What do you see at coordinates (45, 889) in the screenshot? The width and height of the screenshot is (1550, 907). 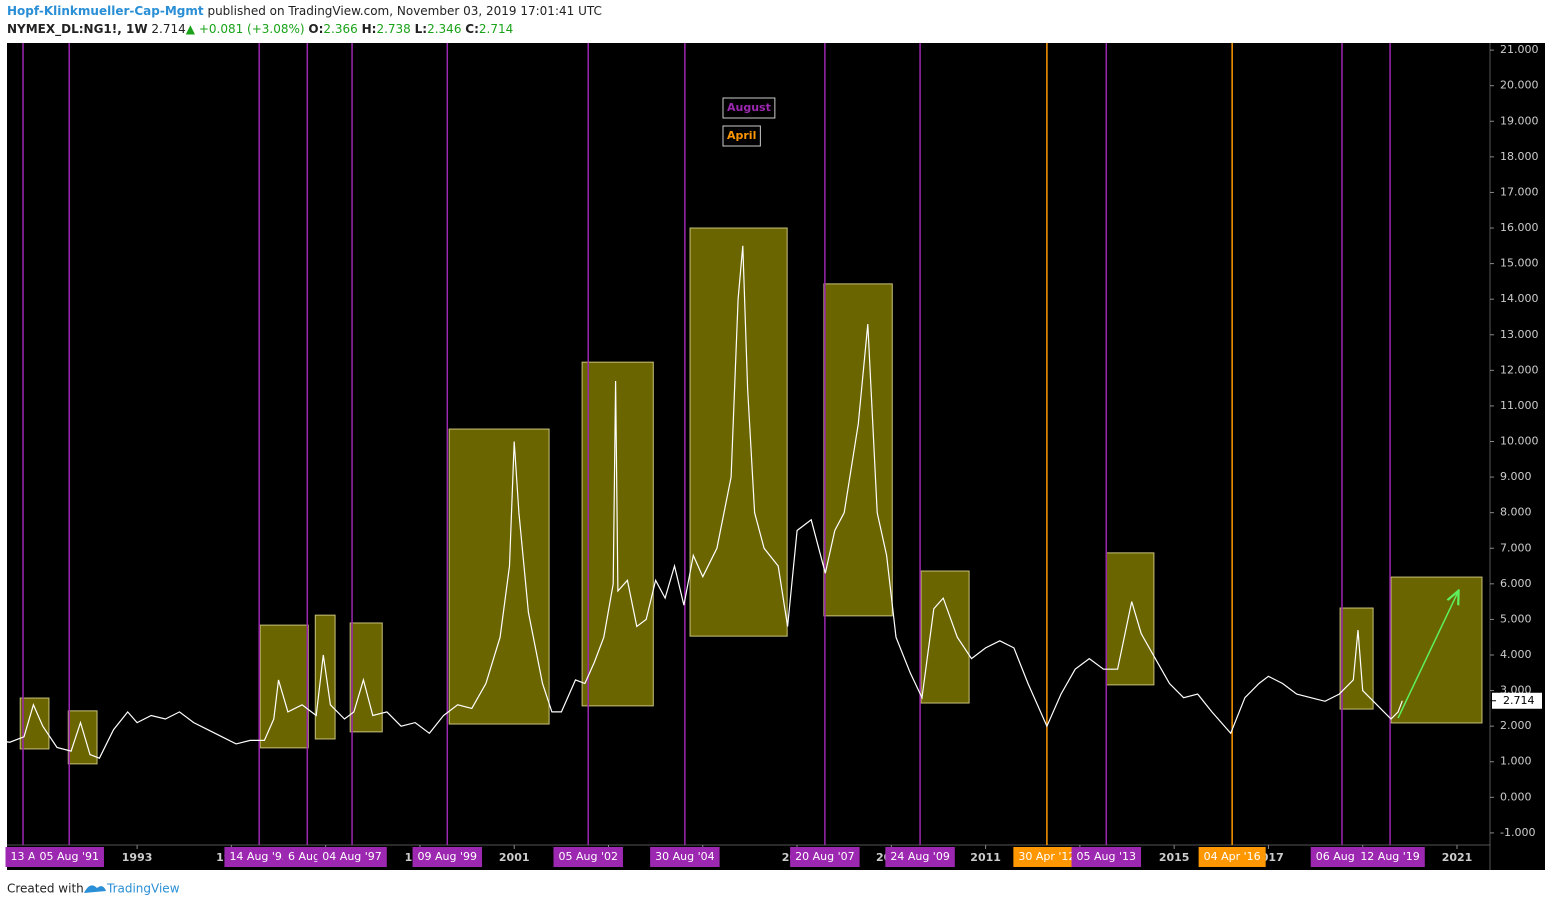 I see `footer-text: Created with` at bounding box center [45, 889].